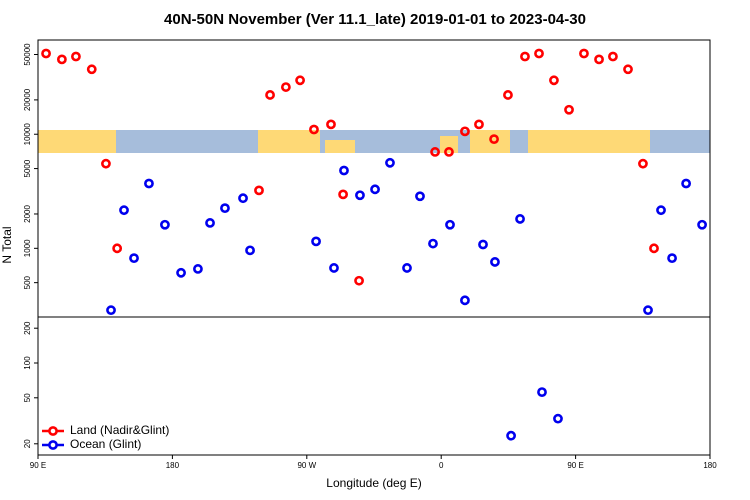 Image resolution: width=750 pixels, height=500 pixels. What do you see at coordinates (306, 465) in the screenshot?
I see `x-tick-label: 90 W` at bounding box center [306, 465].